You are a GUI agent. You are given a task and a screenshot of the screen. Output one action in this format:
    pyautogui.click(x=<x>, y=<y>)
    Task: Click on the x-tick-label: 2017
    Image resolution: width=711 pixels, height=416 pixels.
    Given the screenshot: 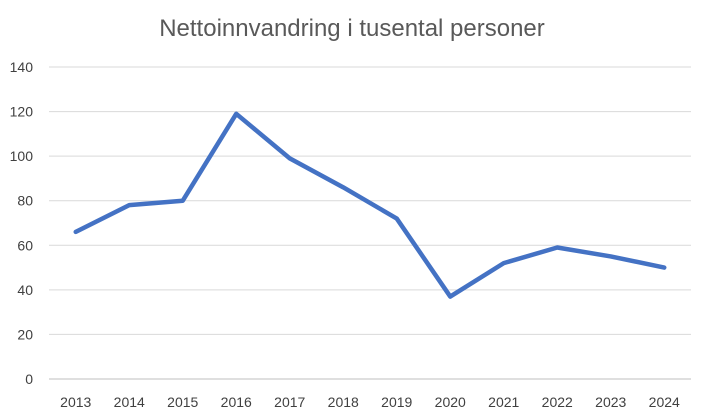 What is the action you would take?
    pyautogui.click(x=289, y=402)
    